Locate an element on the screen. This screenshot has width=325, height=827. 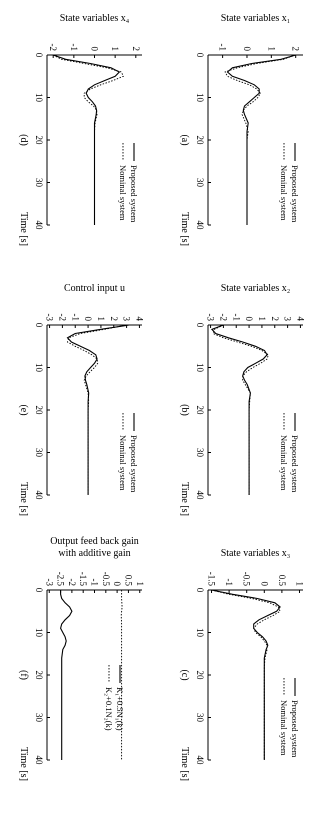
legend-entry: K₂+0.1N₂(k) is located at coordinates (109, 709).